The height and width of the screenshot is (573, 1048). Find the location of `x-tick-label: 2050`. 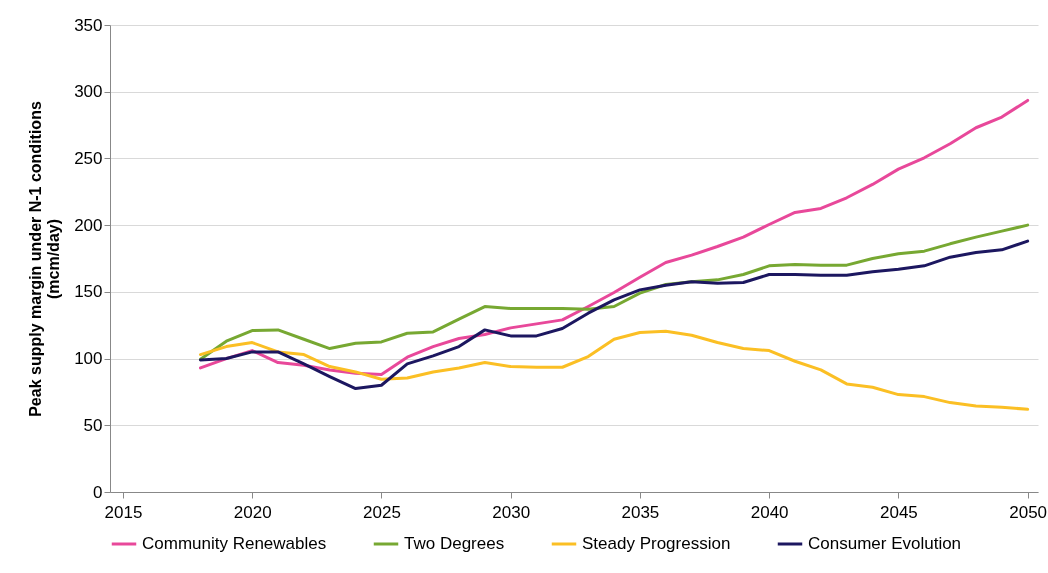

x-tick-label: 2050 is located at coordinates (1028, 512).